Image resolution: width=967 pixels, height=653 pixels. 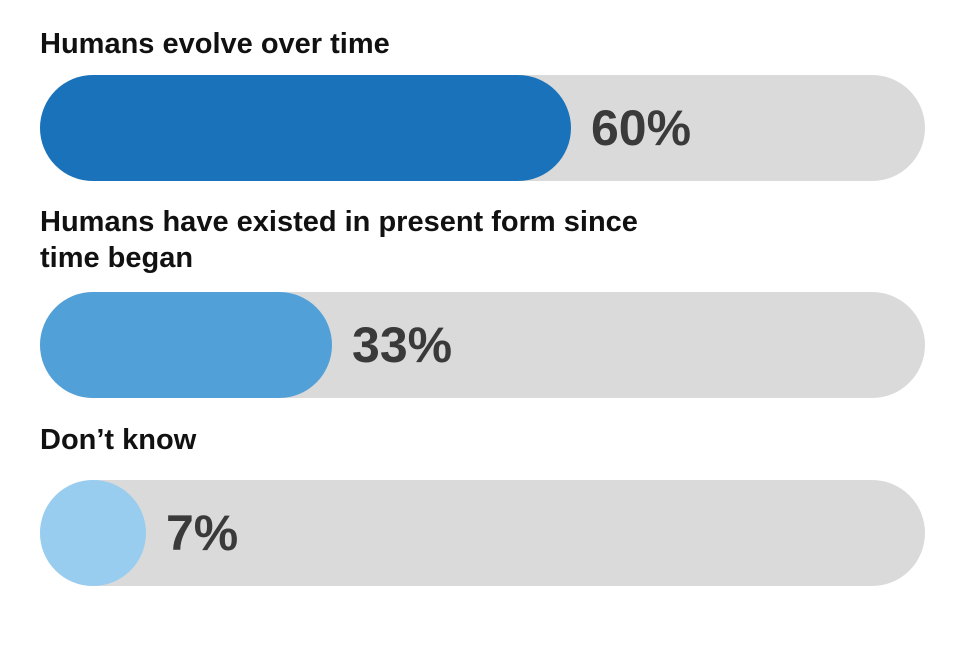 What do you see at coordinates (482, 345) in the screenshot?
I see `bar-track: 33%` at bounding box center [482, 345].